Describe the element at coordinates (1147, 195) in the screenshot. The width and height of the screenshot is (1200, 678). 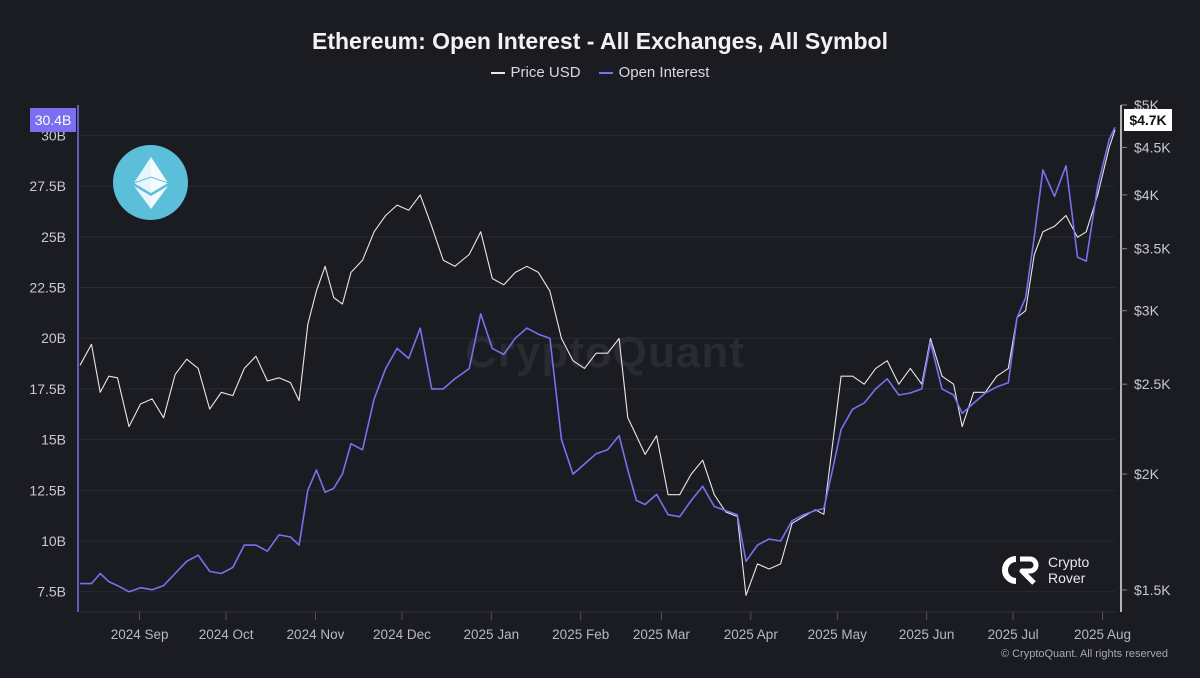
I see `right-tick-label: $4K` at that location.